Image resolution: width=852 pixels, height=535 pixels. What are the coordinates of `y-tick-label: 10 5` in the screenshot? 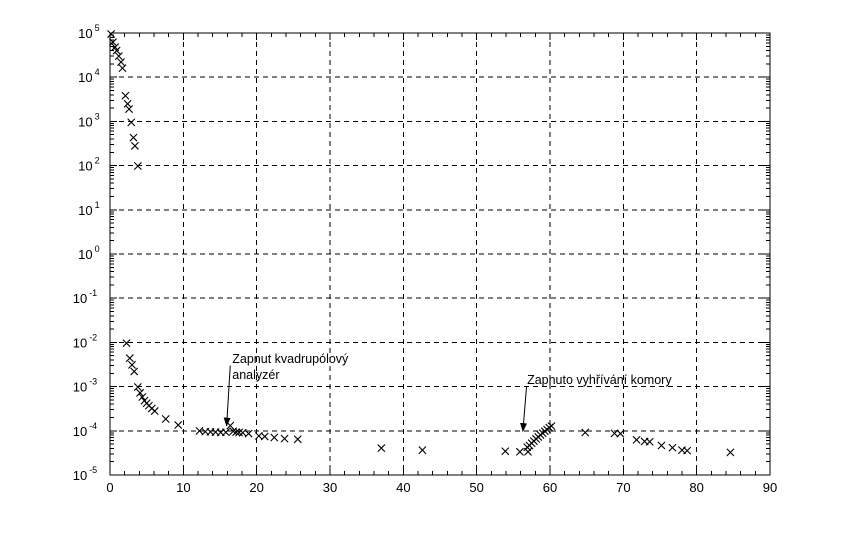 It's located at (88, 32).